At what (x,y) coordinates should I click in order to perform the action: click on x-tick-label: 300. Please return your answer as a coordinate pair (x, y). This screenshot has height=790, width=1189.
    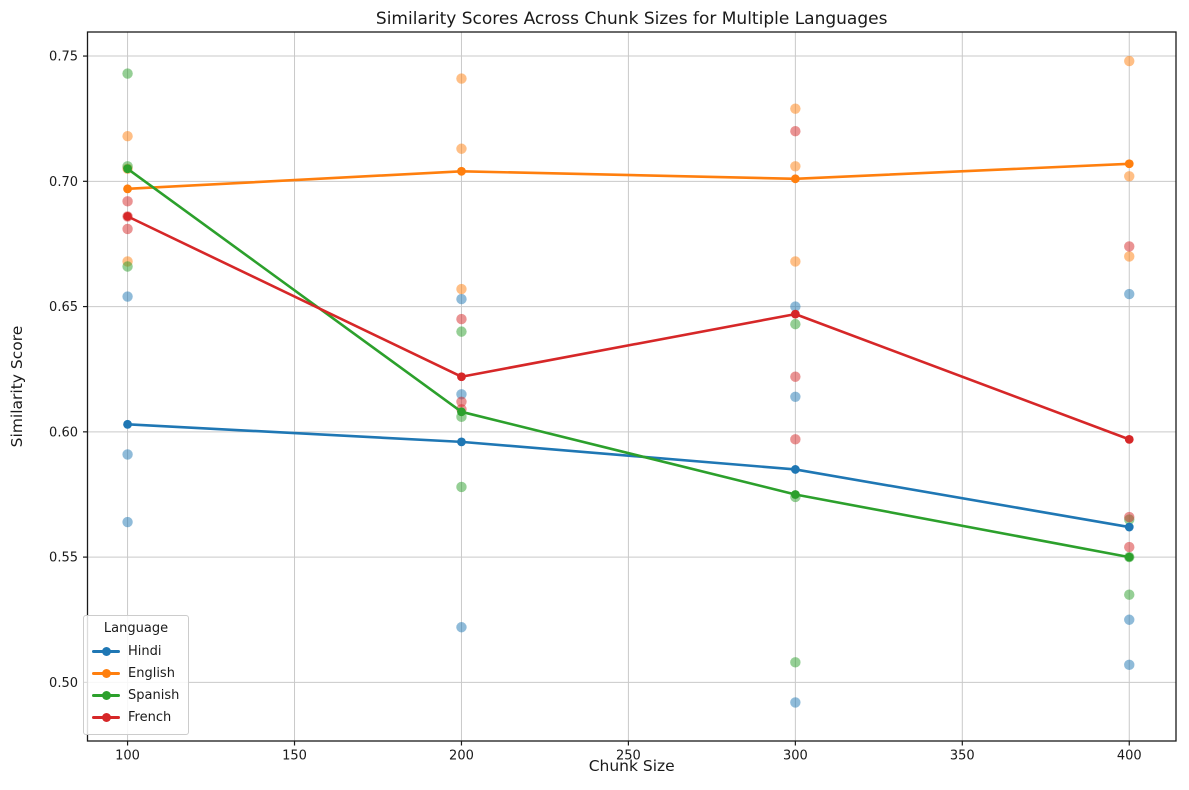
    Looking at the image, I should click on (795, 756).